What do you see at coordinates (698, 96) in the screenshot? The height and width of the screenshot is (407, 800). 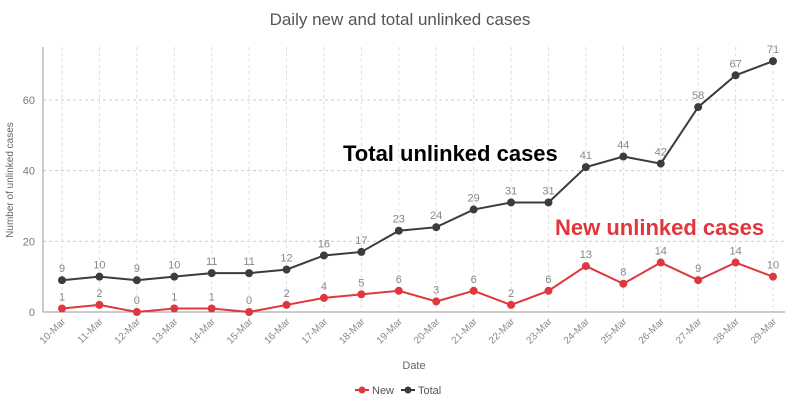 I see `data-label: 58` at bounding box center [698, 96].